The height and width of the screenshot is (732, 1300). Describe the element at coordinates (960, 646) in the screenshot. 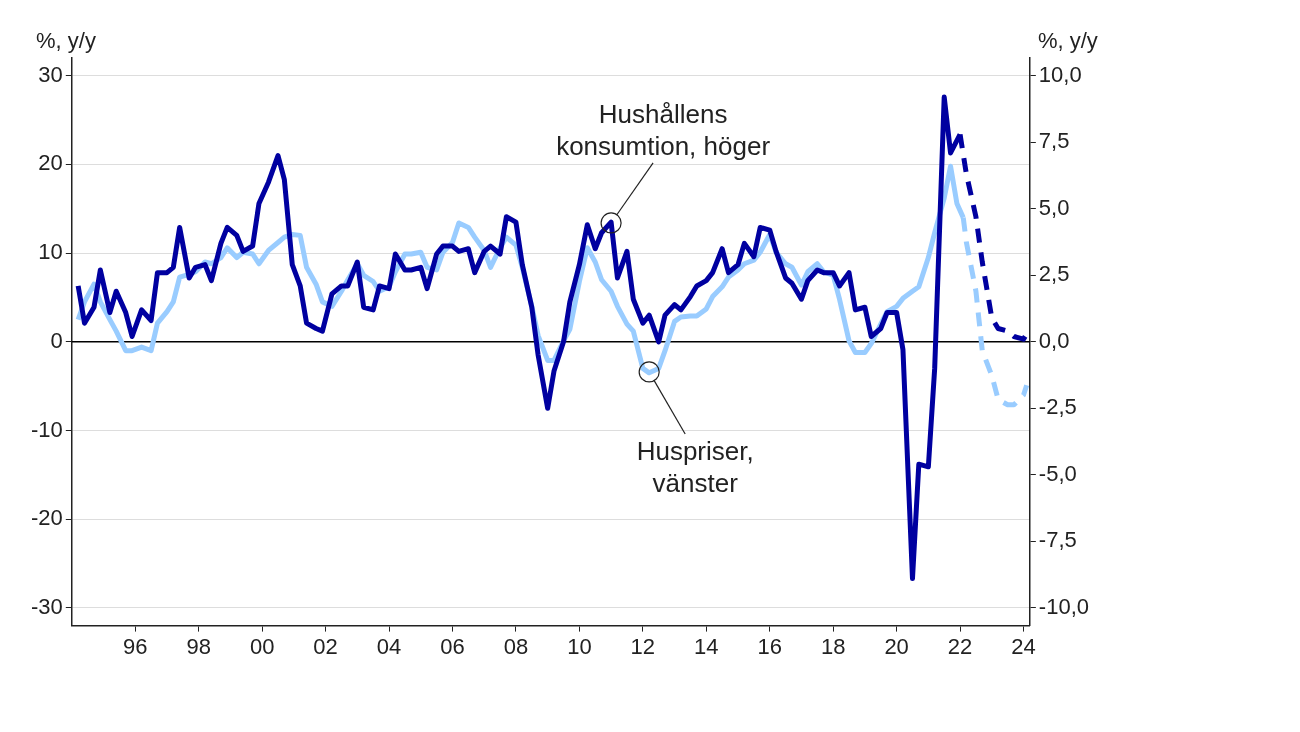

I see `x-tick-label: 22` at that location.